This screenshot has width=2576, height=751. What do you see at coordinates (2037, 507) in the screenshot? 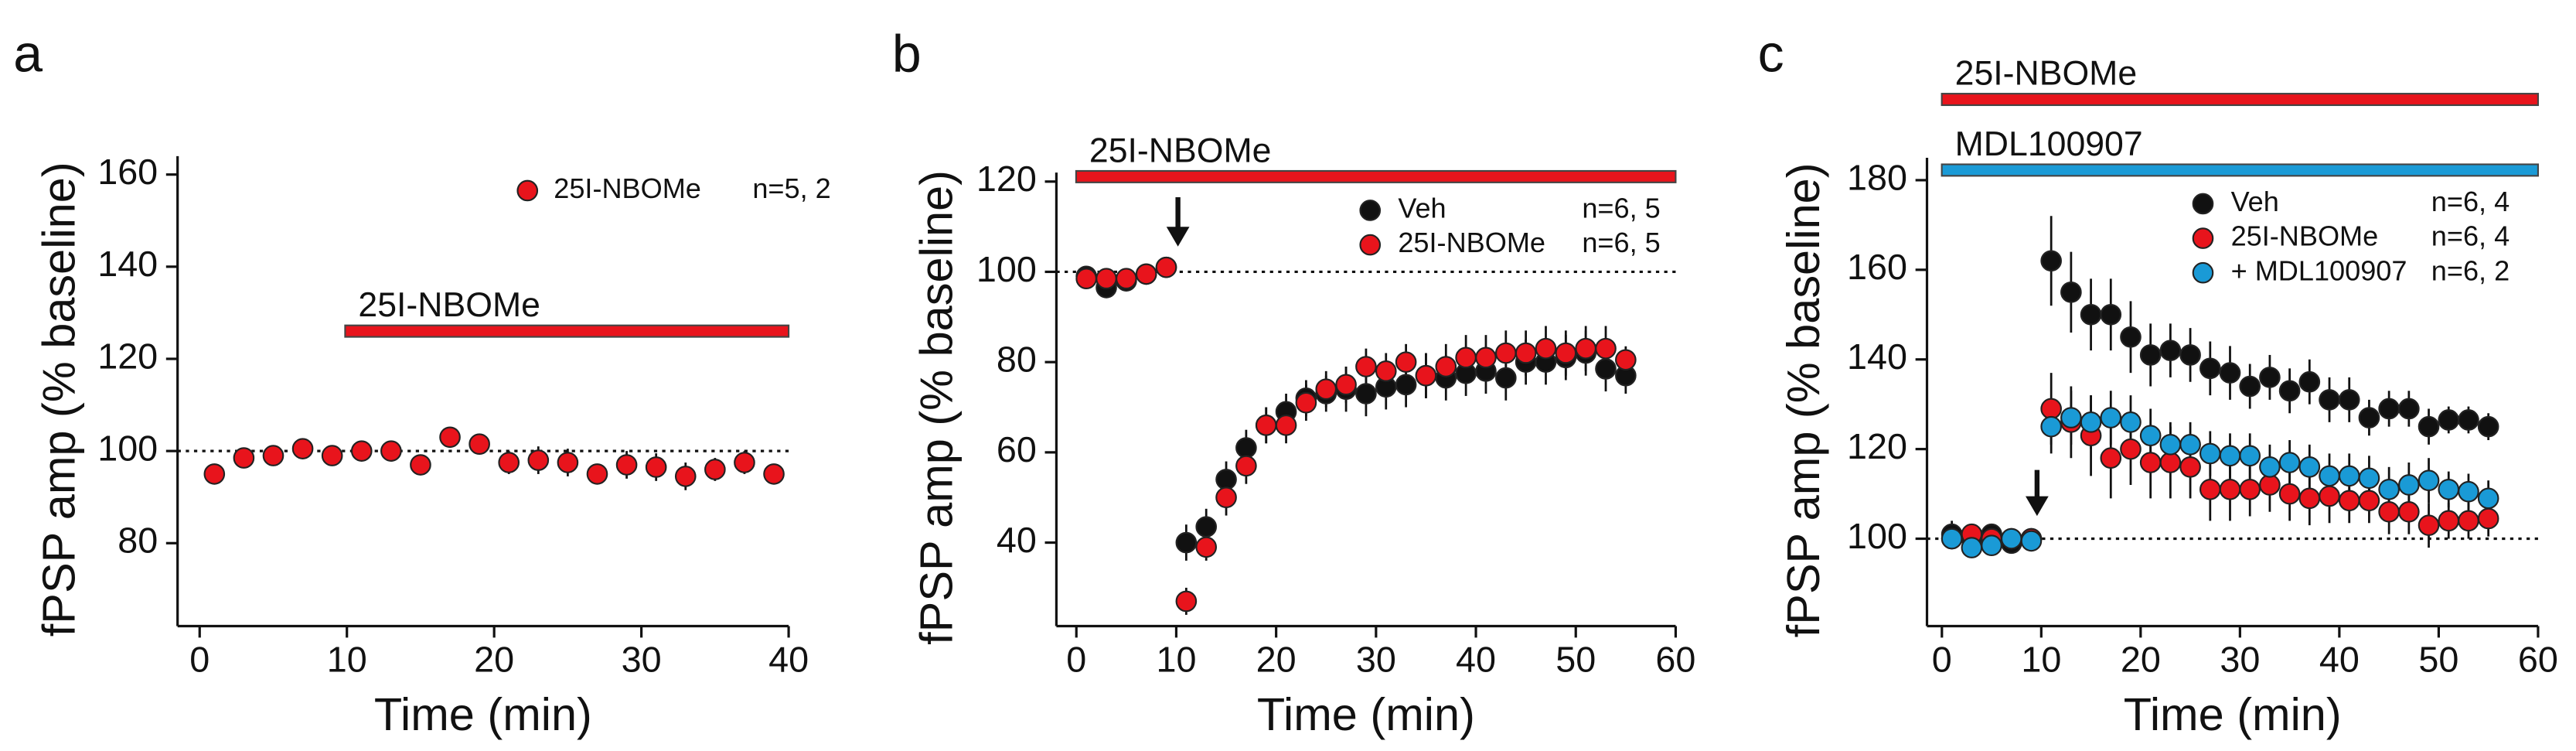
I see `arrow-head` at bounding box center [2037, 507].